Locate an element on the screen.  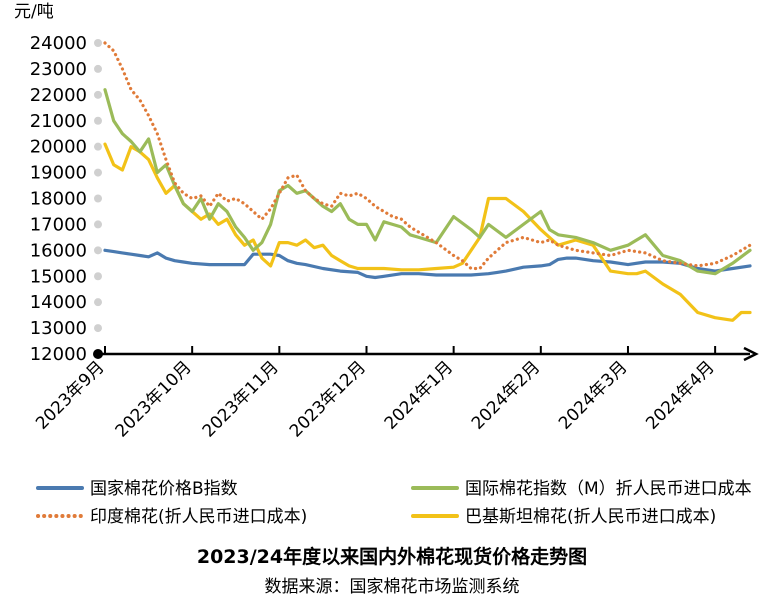
y-tick-label: 13000 is located at coordinates (58, 328).